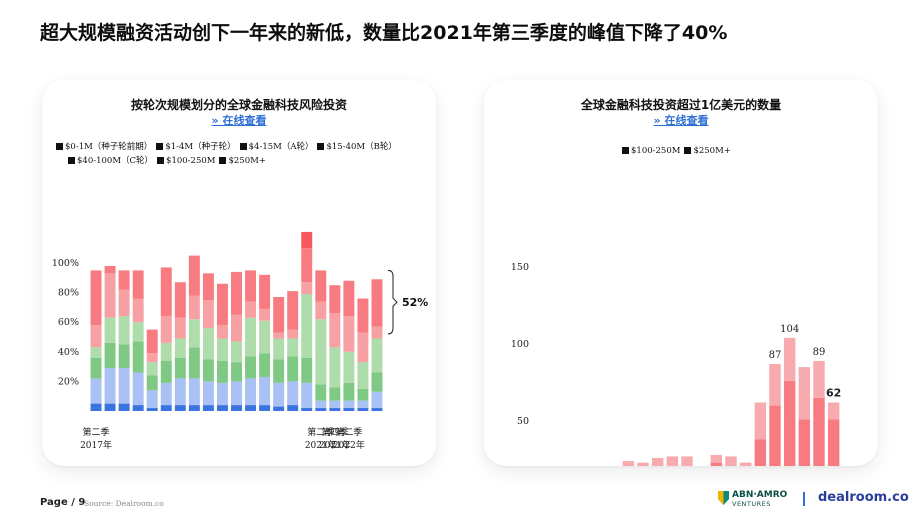  I want to click on left-view-online-link: » 在线查看, so click(239, 120).